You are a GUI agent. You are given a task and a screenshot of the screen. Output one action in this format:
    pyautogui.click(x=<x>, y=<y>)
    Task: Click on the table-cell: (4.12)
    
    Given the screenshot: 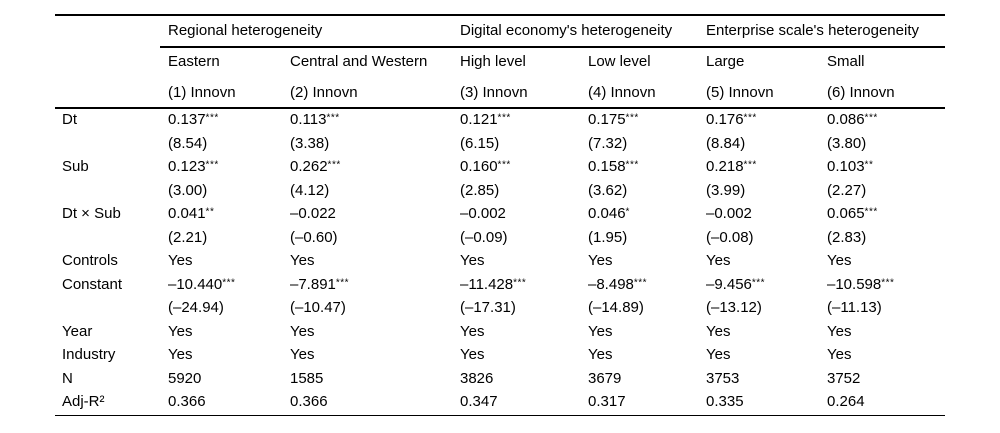 What is the action you would take?
    pyautogui.click(x=375, y=191)
    